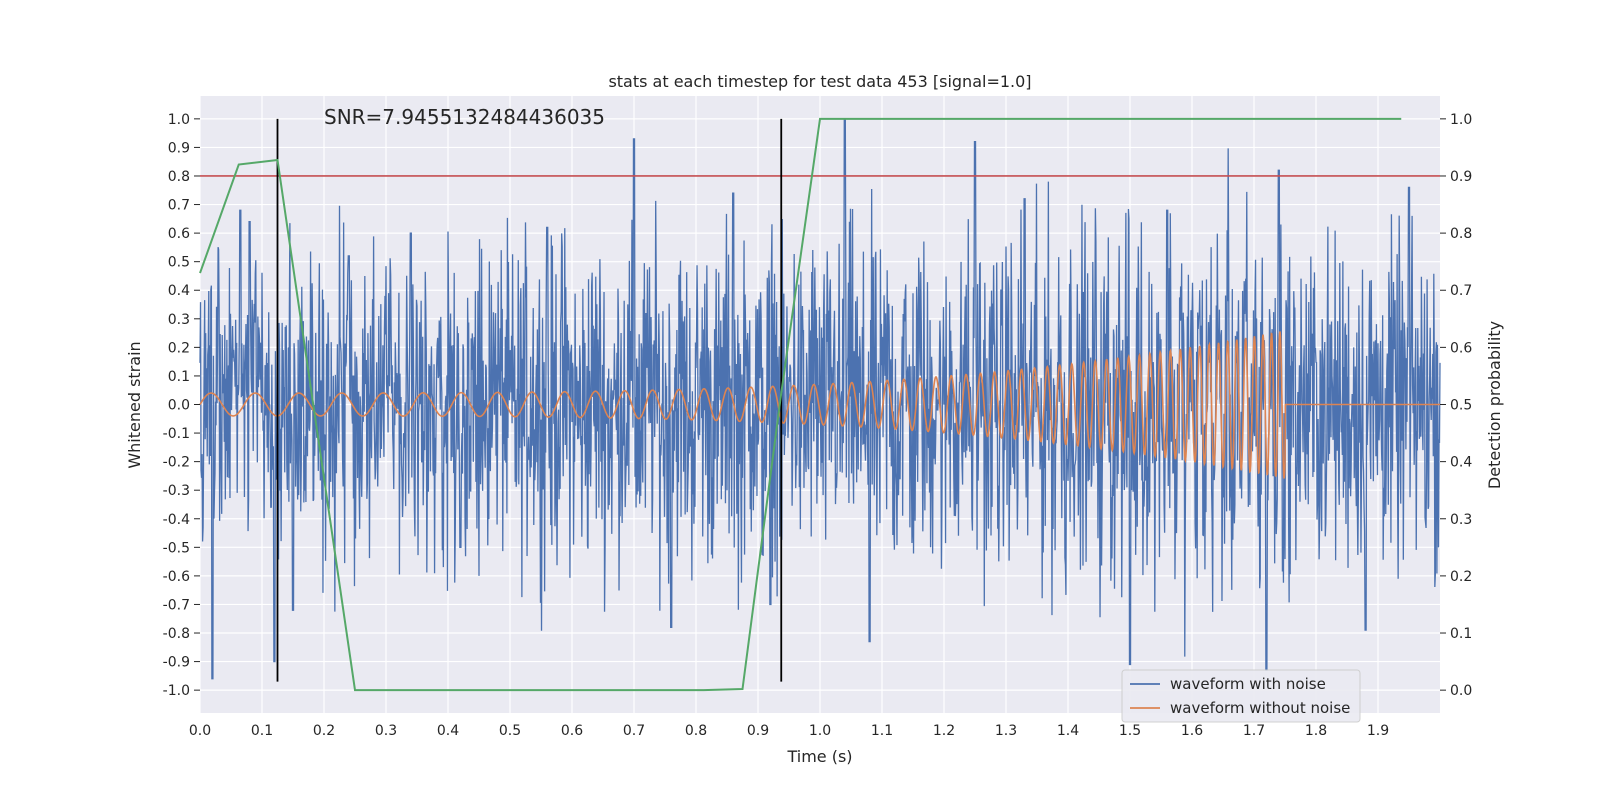  What do you see at coordinates (179, 377) in the screenshot?
I see `y-tick-label: 0.1` at bounding box center [179, 377].